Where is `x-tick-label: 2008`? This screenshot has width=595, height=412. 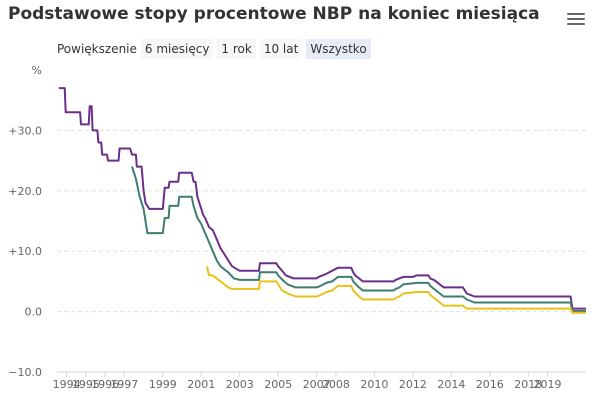
x-tick-label: 2008 is located at coordinates (336, 384).